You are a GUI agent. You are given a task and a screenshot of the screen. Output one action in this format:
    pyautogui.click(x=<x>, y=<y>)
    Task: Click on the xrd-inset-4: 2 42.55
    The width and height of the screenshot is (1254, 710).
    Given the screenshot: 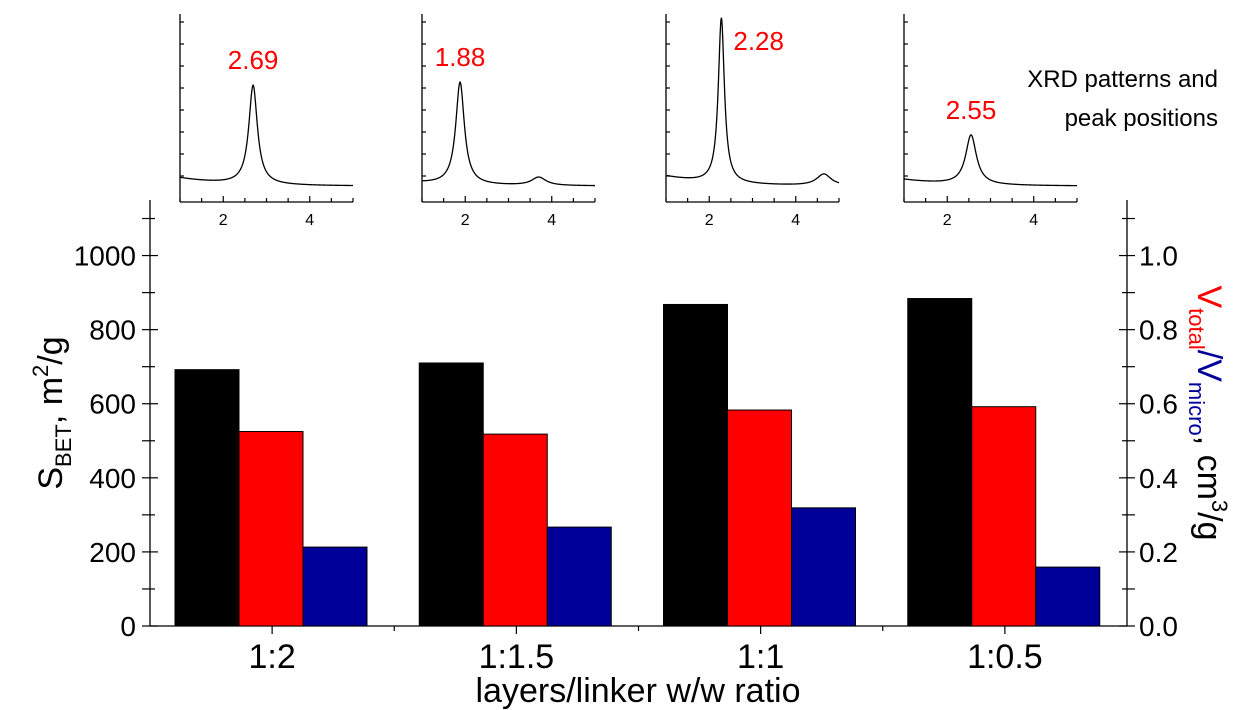 What is the action you would take?
    pyautogui.click(x=990, y=121)
    